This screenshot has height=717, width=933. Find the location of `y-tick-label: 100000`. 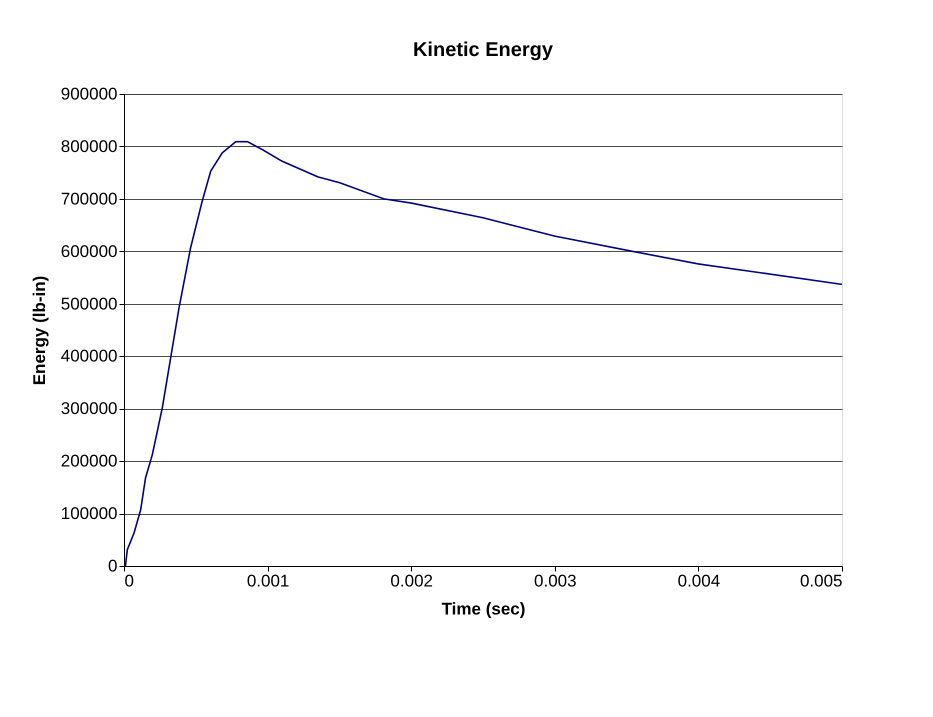

y-tick-label: 100000 is located at coordinates (89, 514).